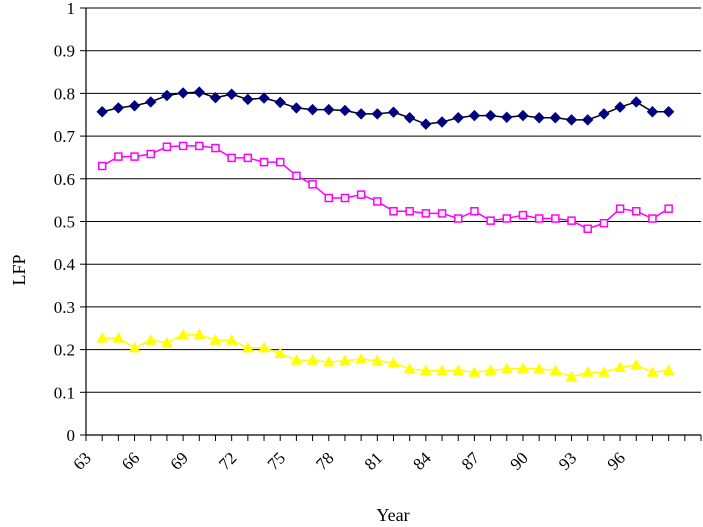 This screenshot has width=703, height=527. What do you see at coordinates (567, 460) in the screenshot?
I see `x-tick-label: 93` at bounding box center [567, 460].